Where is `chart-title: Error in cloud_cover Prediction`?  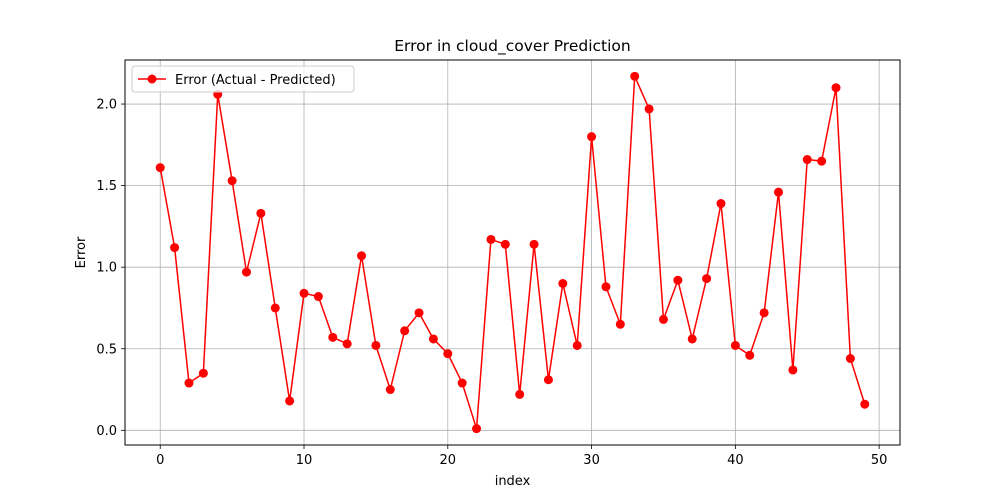 chart-title: Error in cloud_cover Prediction is located at coordinates (512, 46).